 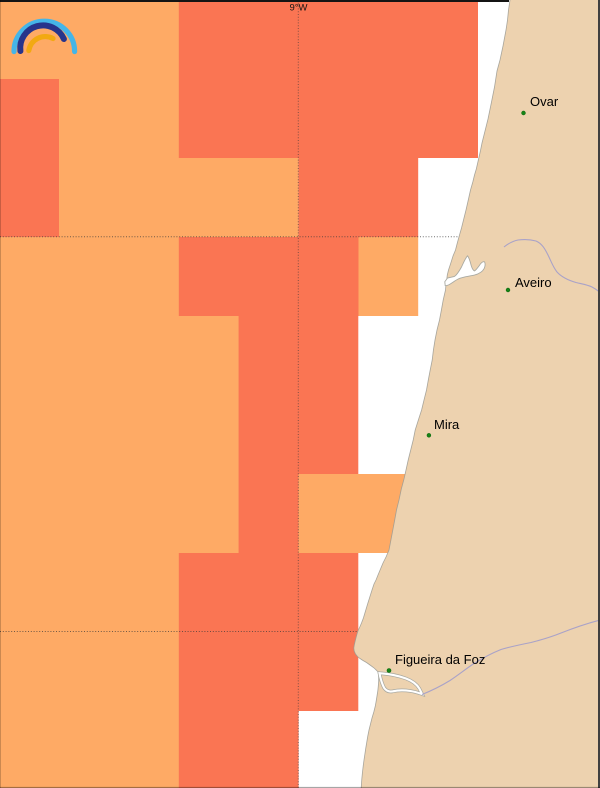 I want to click on svg-text: Ovar, so click(x=544, y=101).